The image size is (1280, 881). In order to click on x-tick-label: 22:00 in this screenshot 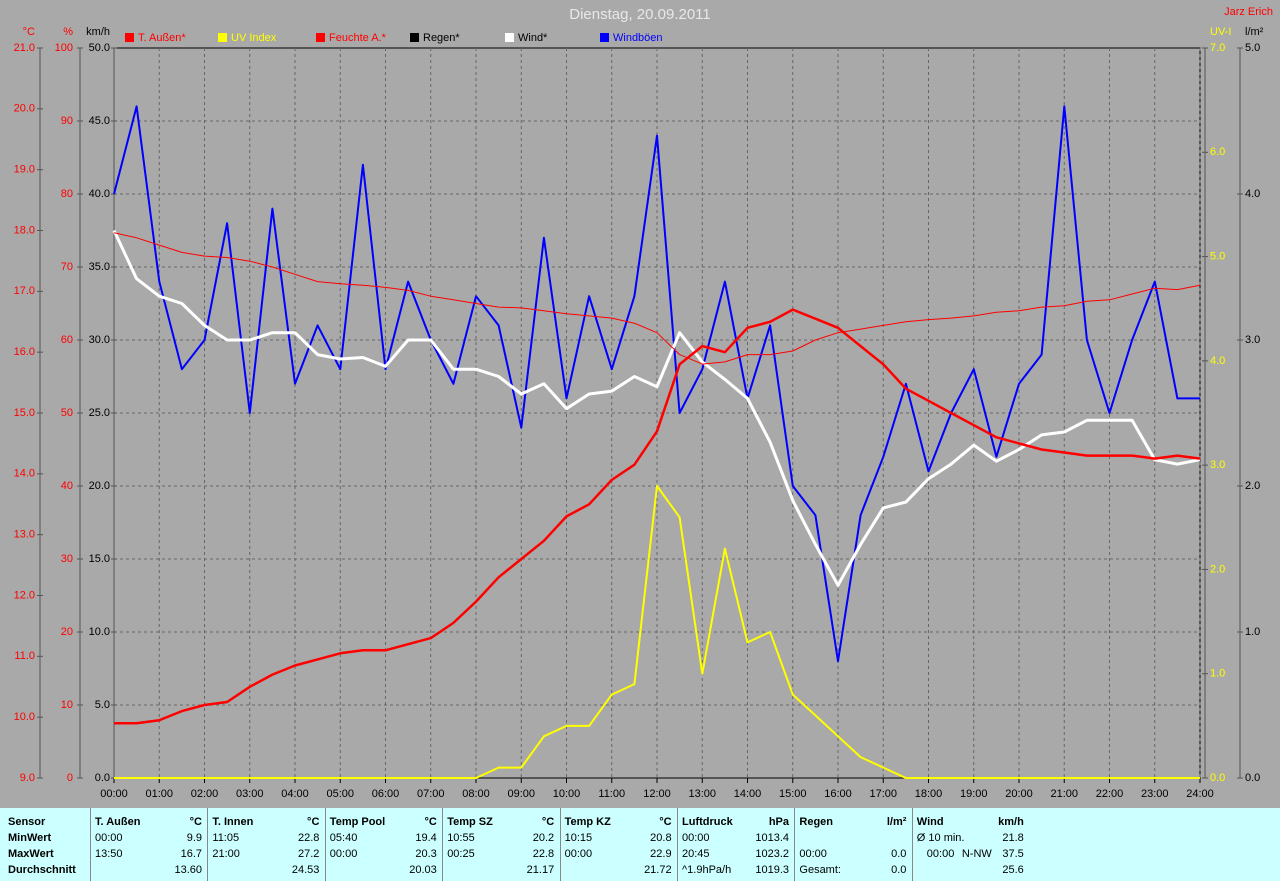, I will do `click(1110, 794)`.